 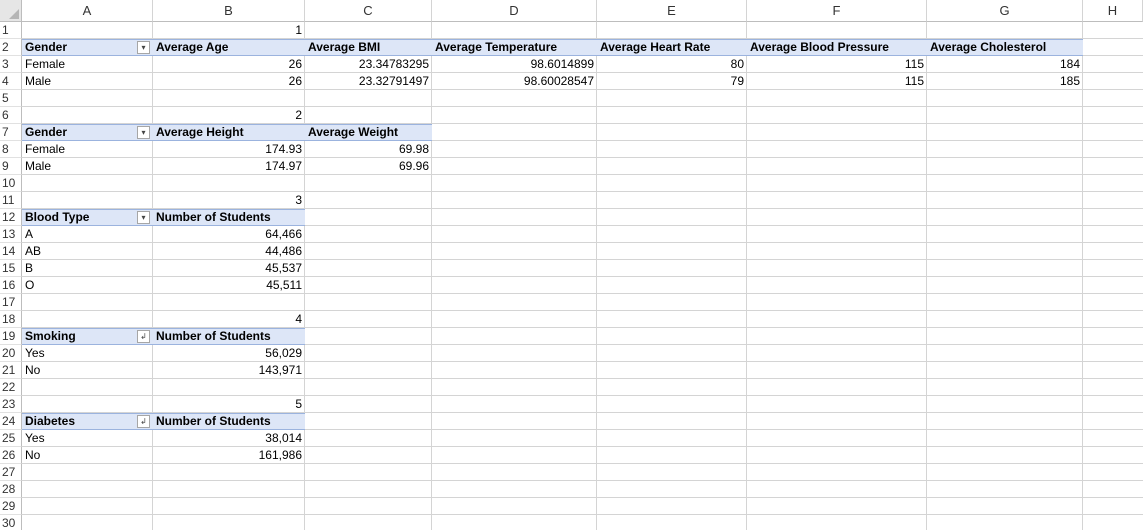 What do you see at coordinates (11, 438) in the screenshot?
I see `row-header-25: 25` at bounding box center [11, 438].